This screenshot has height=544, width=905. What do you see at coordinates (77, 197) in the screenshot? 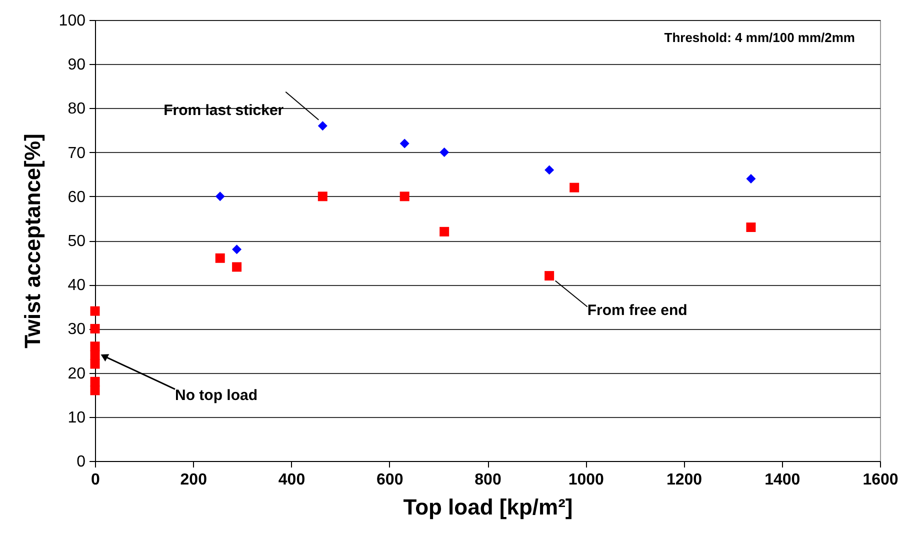
I see `y-tick-label: 60` at bounding box center [77, 197].